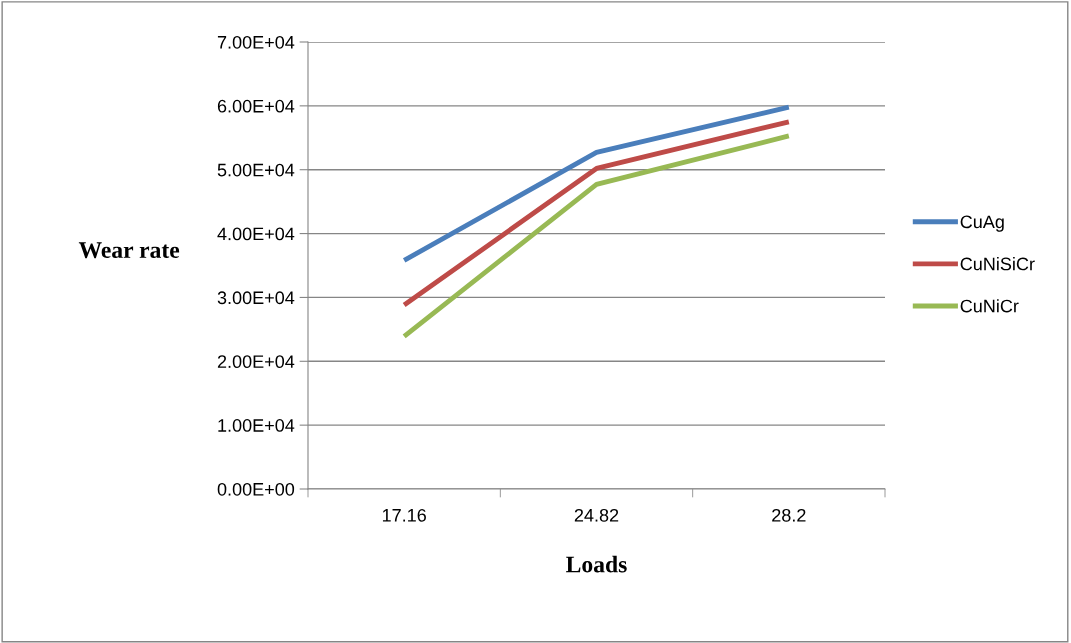  I want to click on x-tick-label: 24.82, so click(596, 515).